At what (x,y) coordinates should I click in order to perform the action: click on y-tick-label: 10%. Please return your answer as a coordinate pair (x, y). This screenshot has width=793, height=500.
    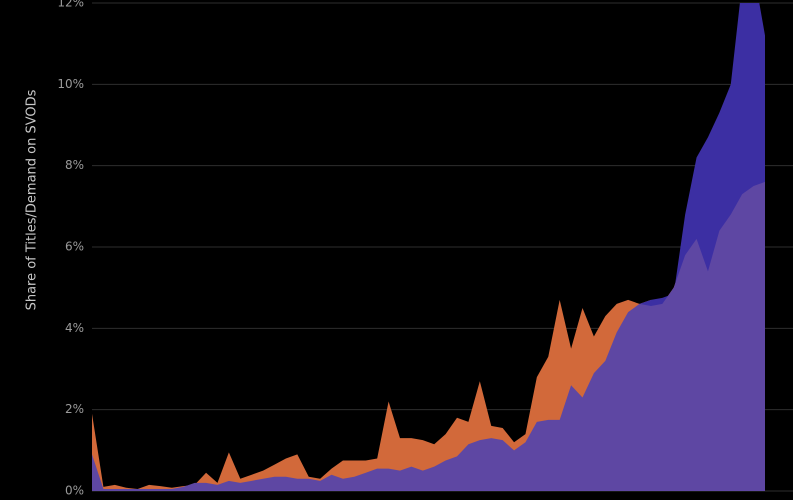
    Looking at the image, I should click on (70, 84).